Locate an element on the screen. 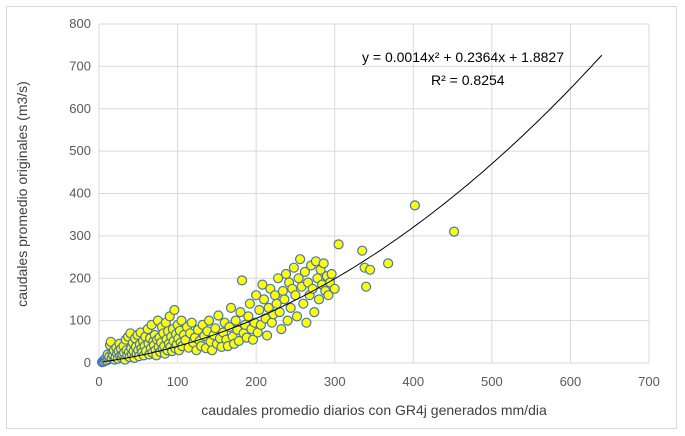 The width and height of the screenshot is (685, 436). y-tick-label: 400 is located at coordinates (80, 193).